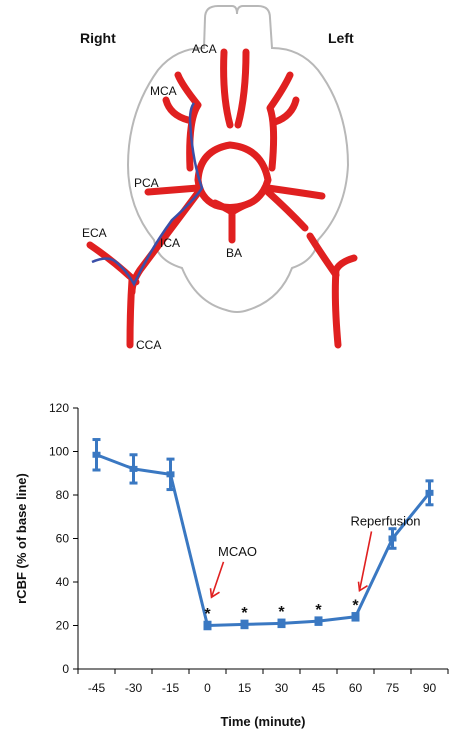 This screenshot has height=741, width=474. Describe the element at coordinates (237, 551) in the screenshot. I see `mcao-annotation: MCAO` at that location.